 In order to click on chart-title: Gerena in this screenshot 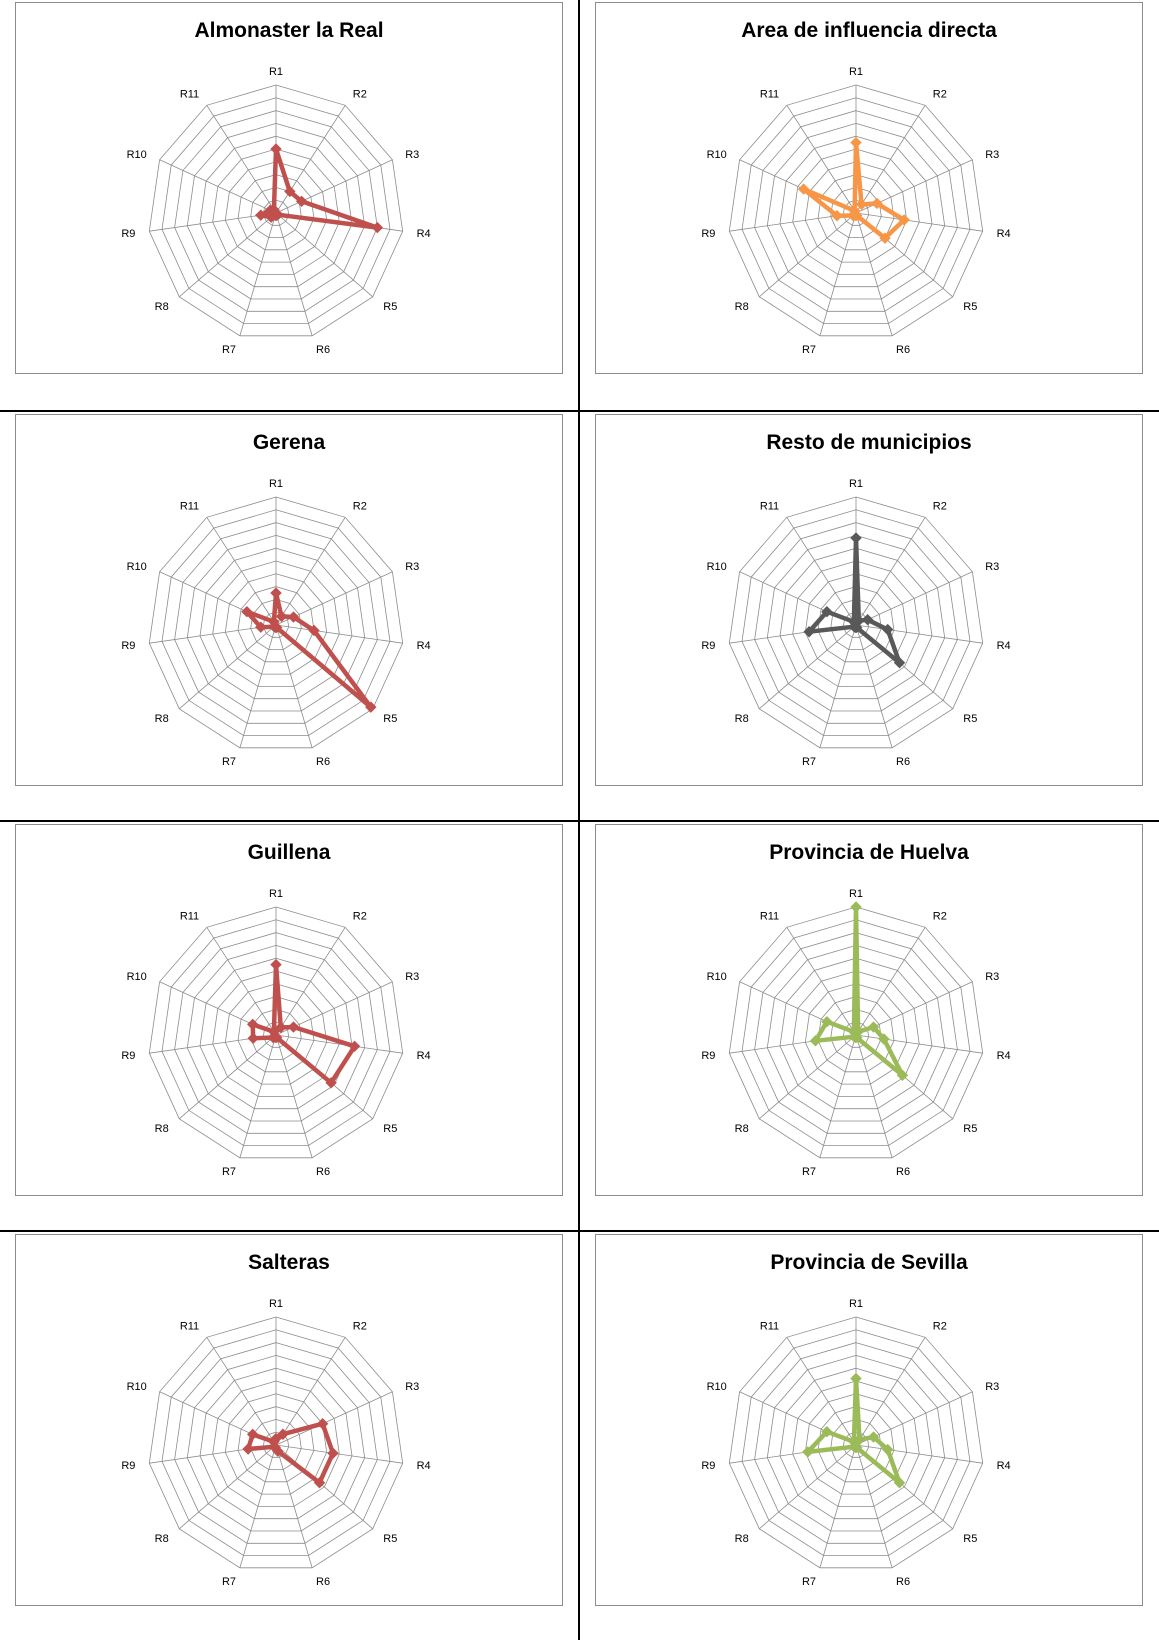, I will do `click(289, 442)`.